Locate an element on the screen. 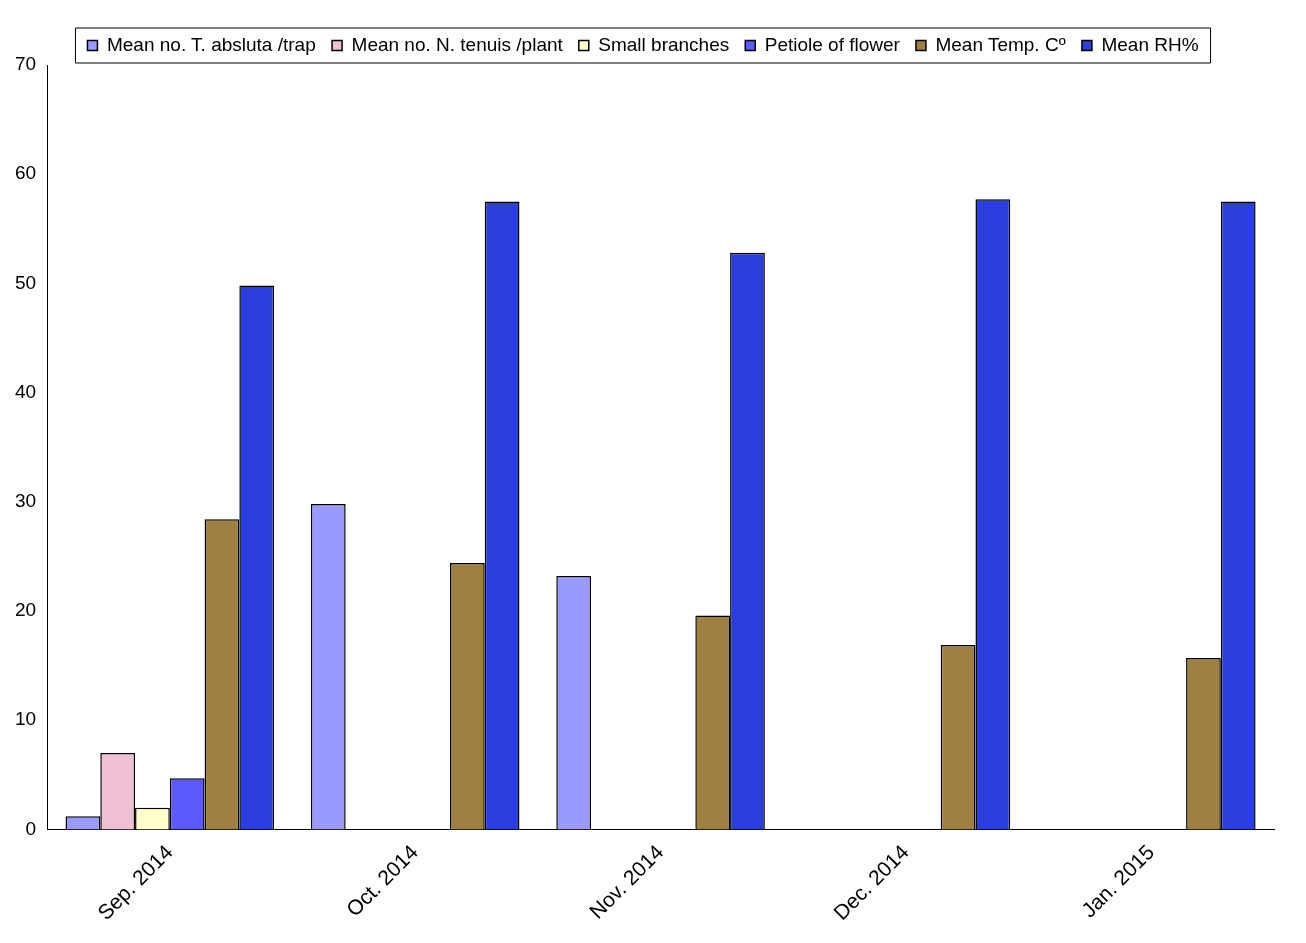 The width and height of the screenshot is (1306, 943). y-tick-label: 10 is located at coordinates (25, 719).